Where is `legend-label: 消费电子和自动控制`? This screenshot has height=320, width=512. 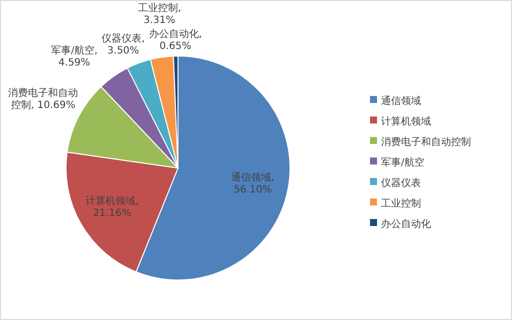 legend-label: 消费电子和自动控制 is located at coordinates (426, 142).